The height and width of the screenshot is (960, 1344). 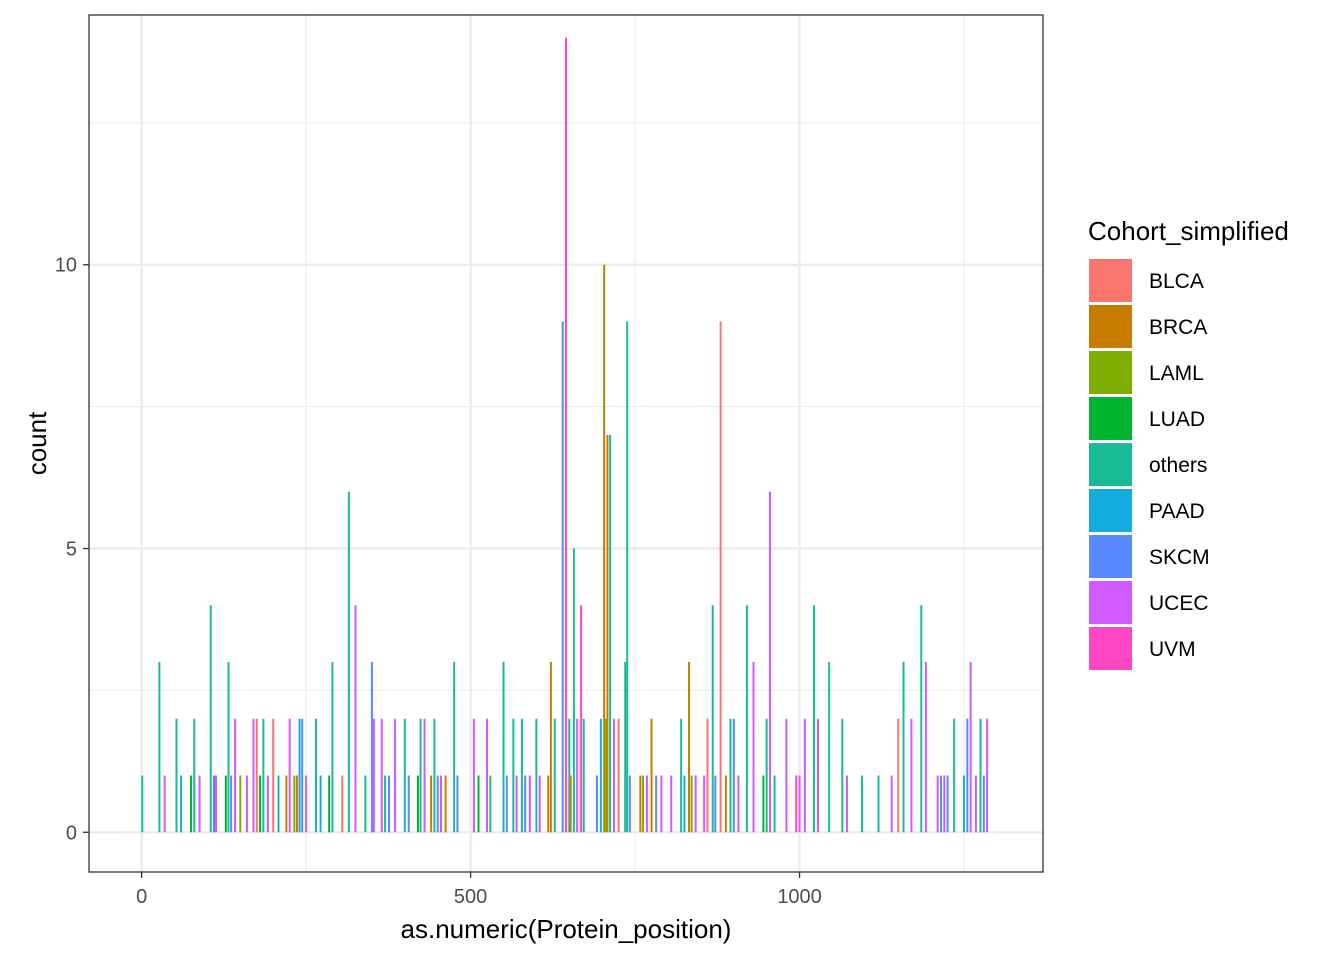 What do you see at coordinates (1172, 649) in the screenshot?
I see `legend-label-uvm: UVM` at bounding box center [1172, 649].